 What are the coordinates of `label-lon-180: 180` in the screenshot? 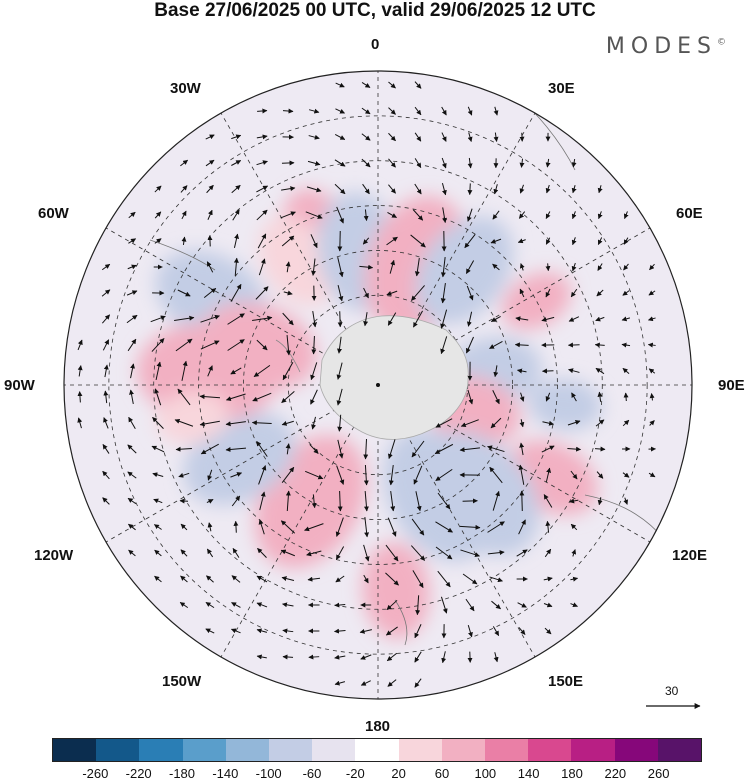 It's located at (378, 726).